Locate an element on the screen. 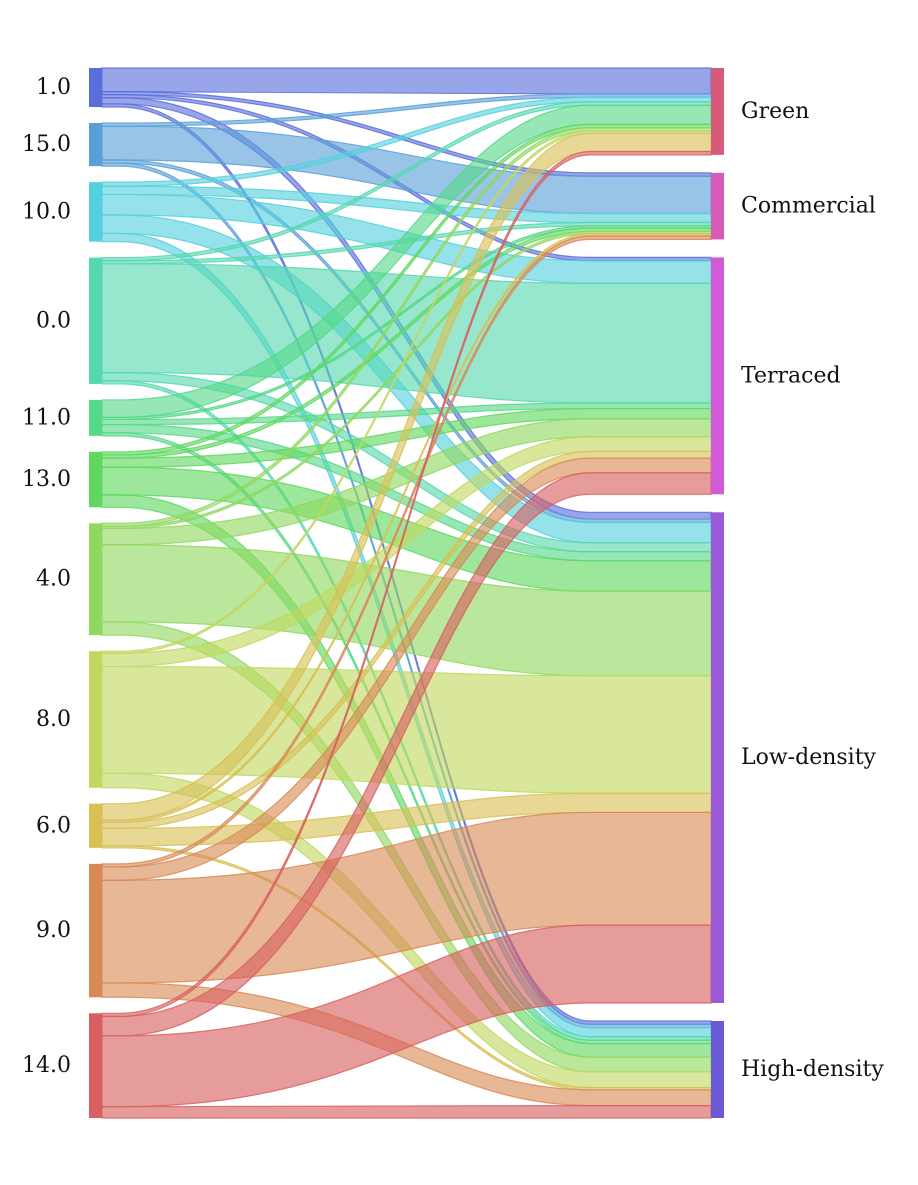 This screenshot has width=918, height=1185. sankey-link-14-0-to-high-density is located at coordinates (406, 1111).